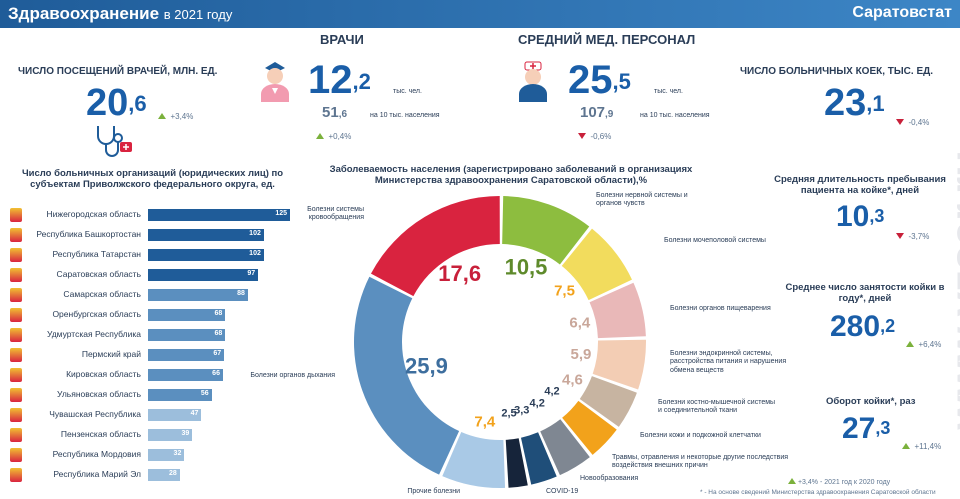  I want to click on bar-value: 56, so click(204, 393).